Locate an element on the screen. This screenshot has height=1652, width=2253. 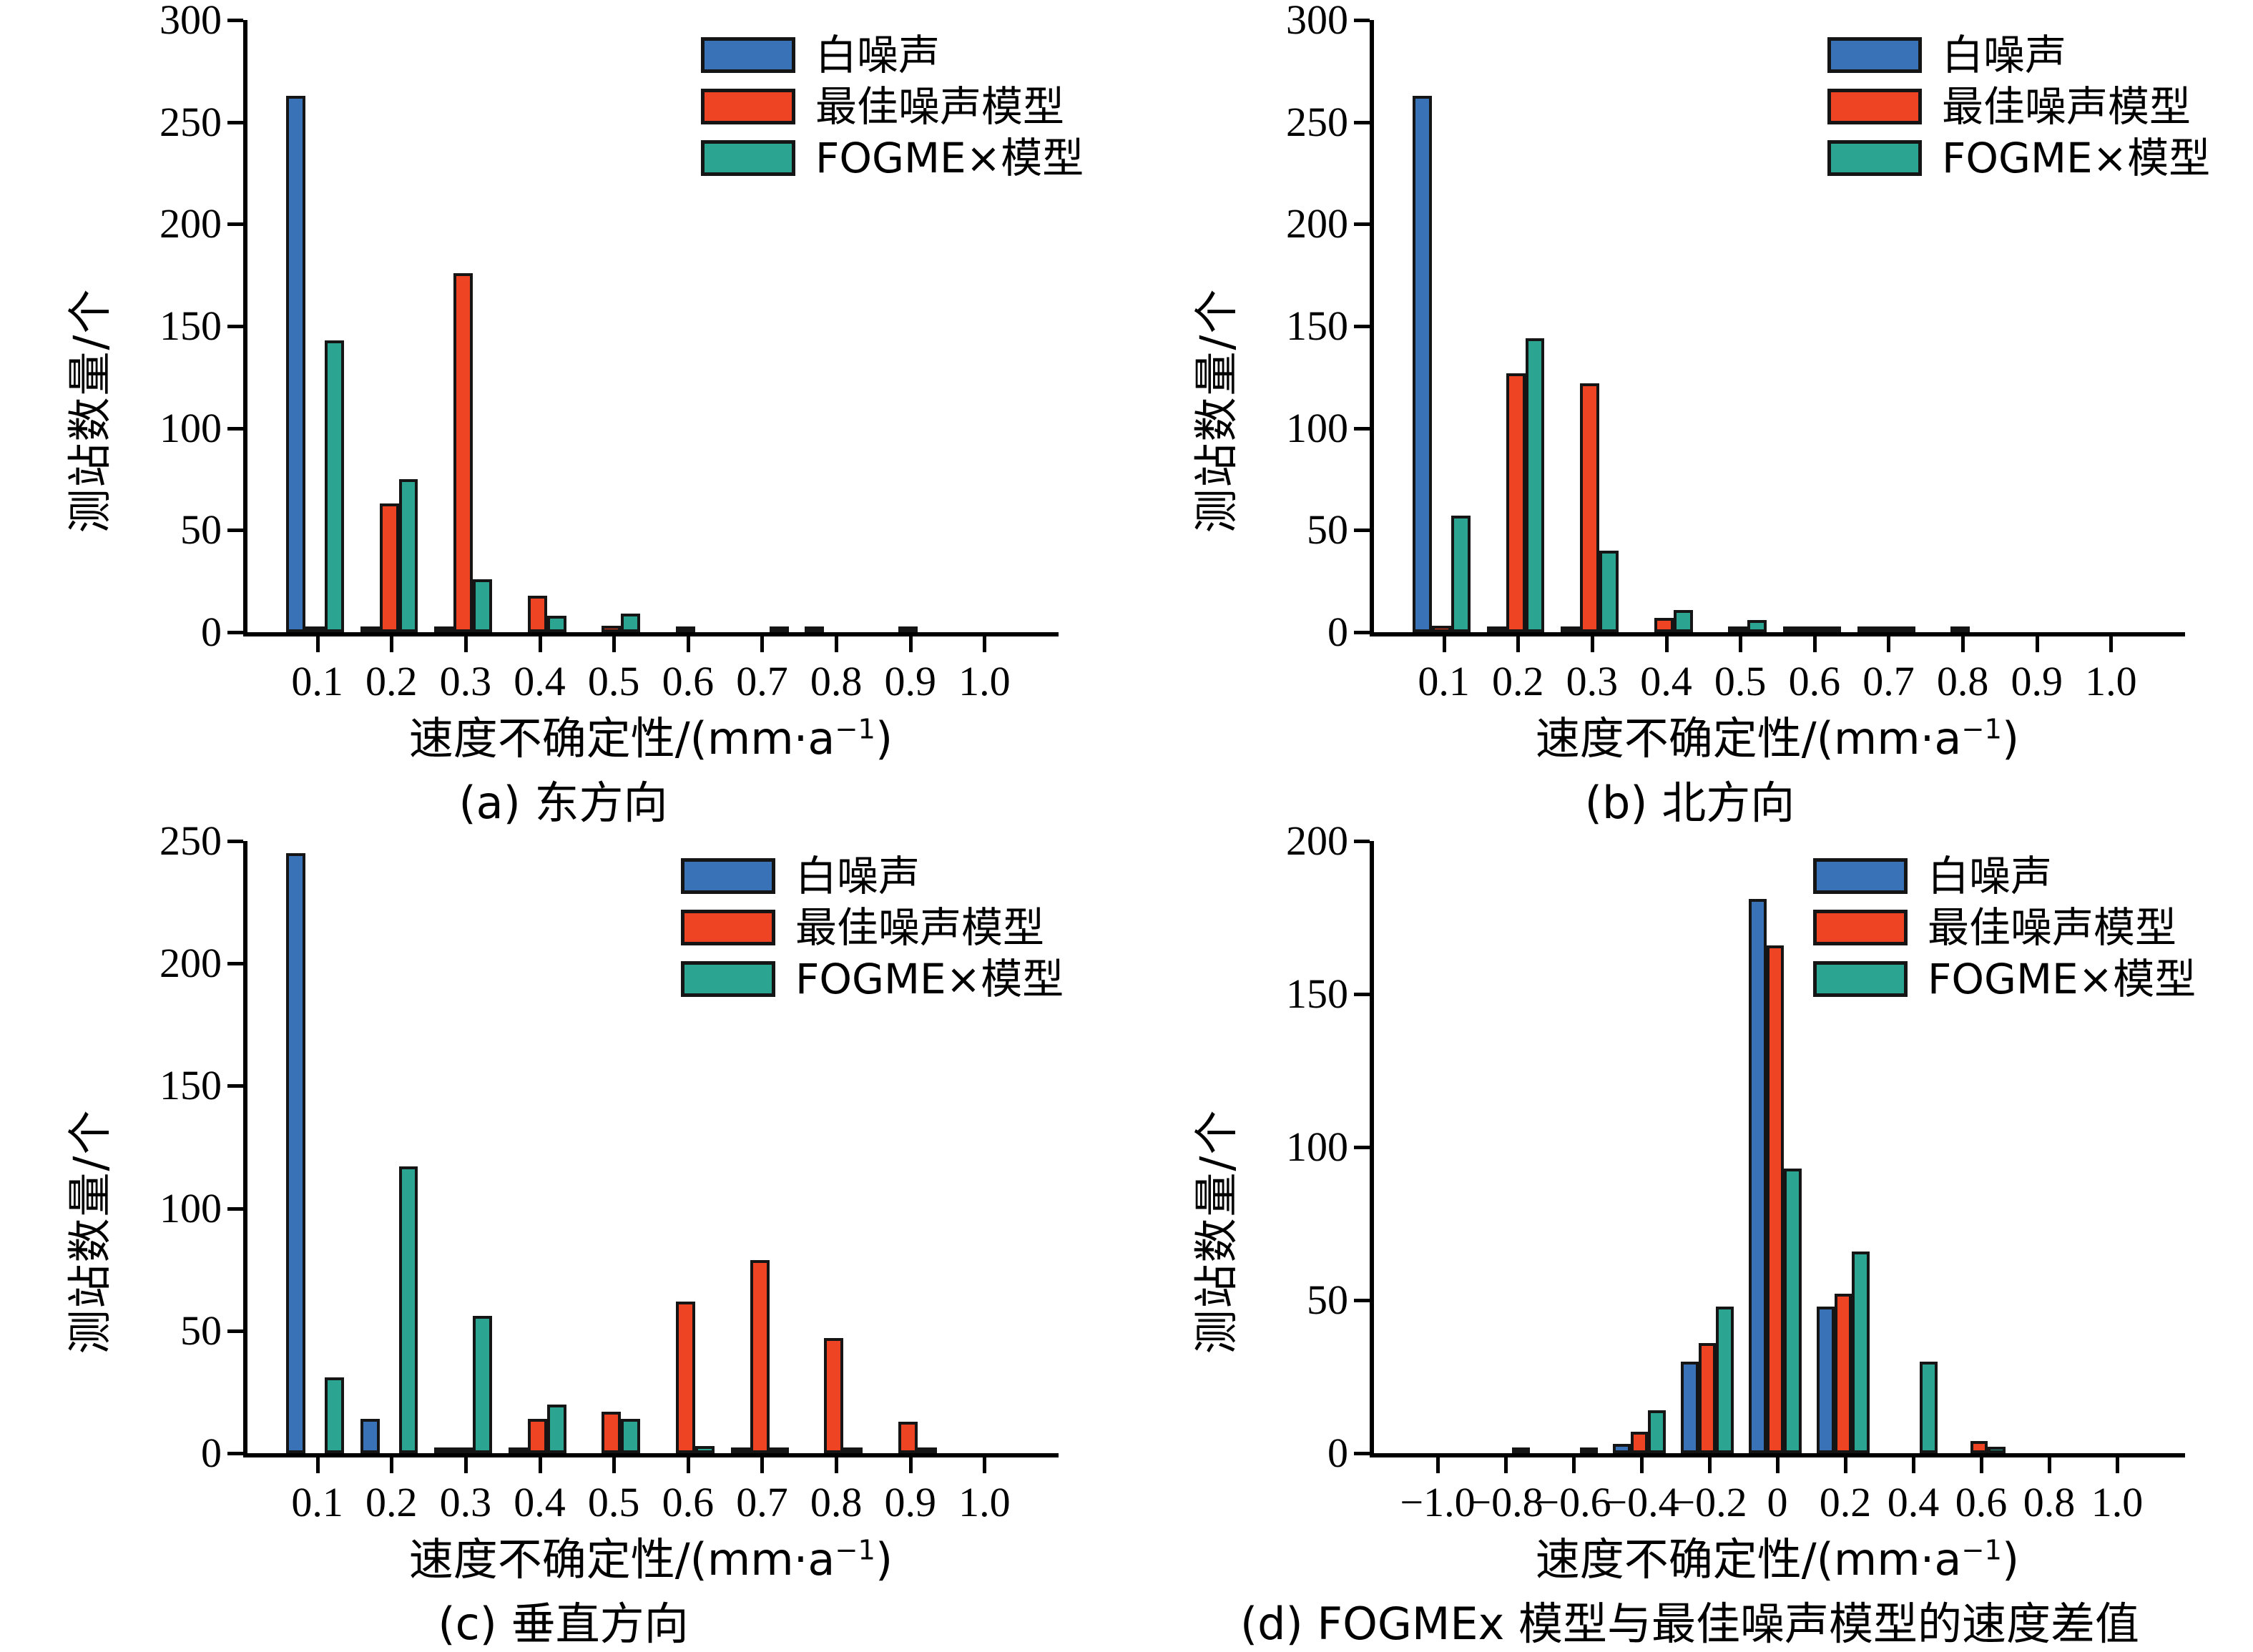
legend-swatch-white-noise is located at coordinates (1860, 876).